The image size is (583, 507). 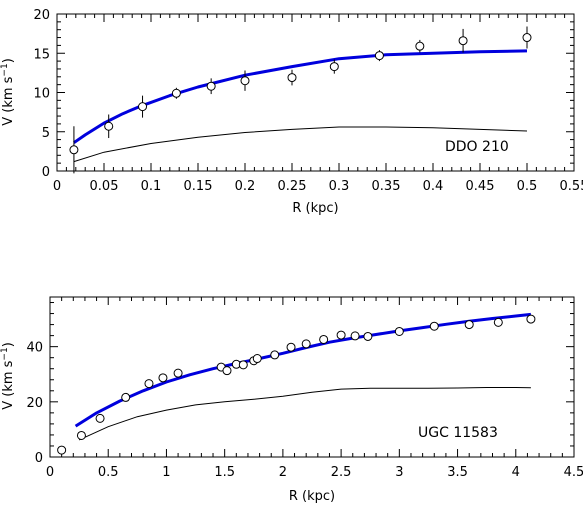 I want to click on x-tick-label: 4.5, so click(x=573, y=472).